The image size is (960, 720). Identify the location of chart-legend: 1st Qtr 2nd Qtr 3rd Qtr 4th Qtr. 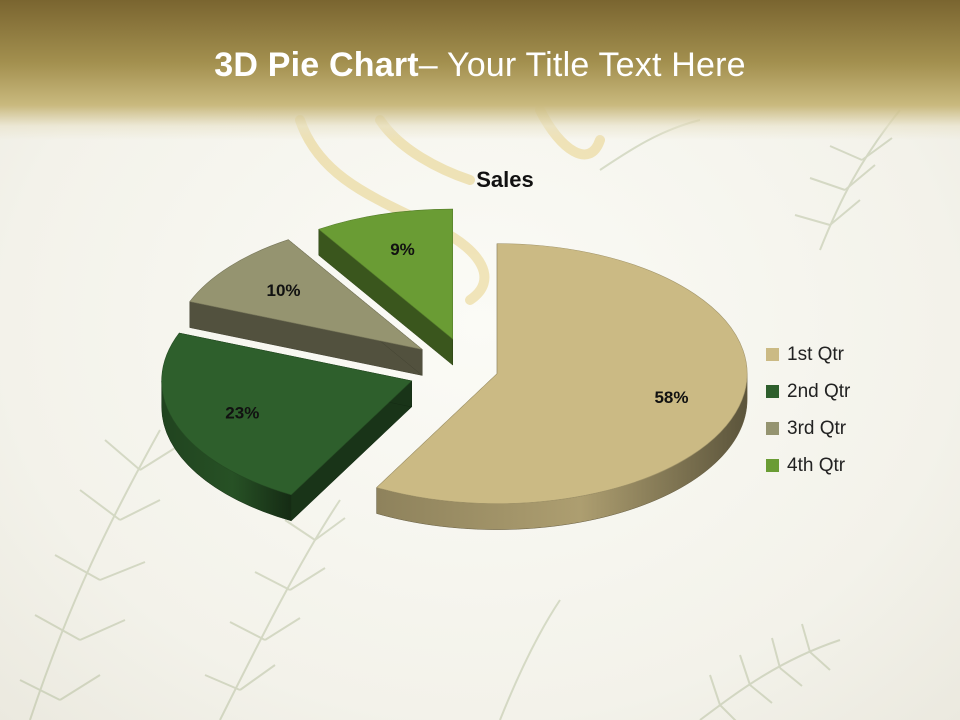
(808, 410).